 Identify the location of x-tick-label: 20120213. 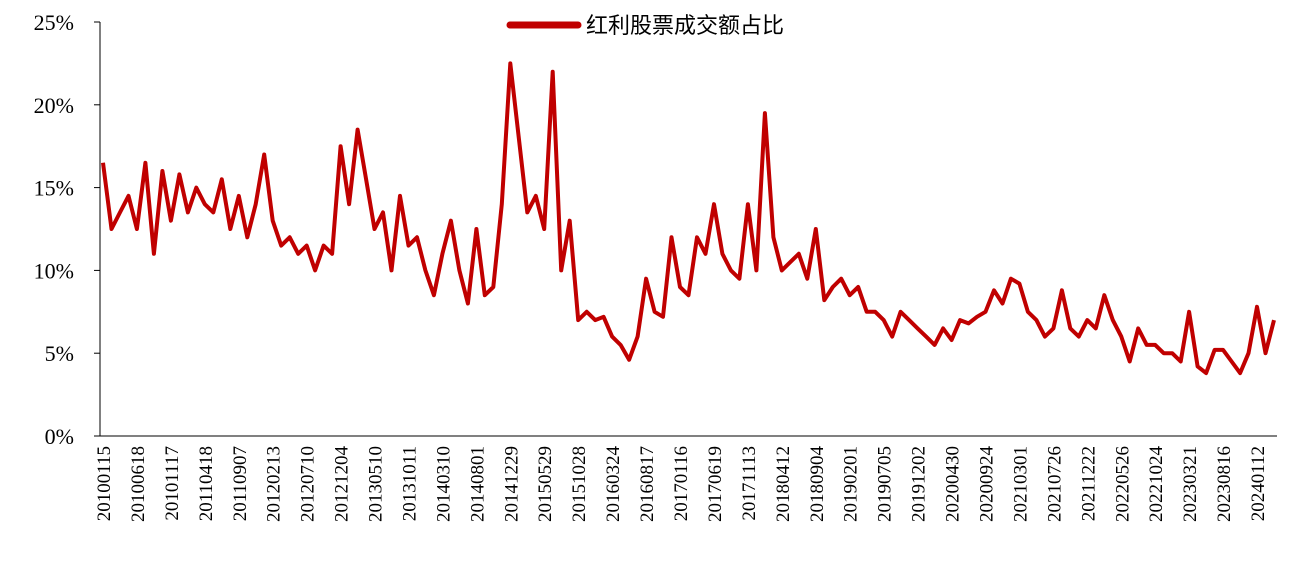
(274, 484).